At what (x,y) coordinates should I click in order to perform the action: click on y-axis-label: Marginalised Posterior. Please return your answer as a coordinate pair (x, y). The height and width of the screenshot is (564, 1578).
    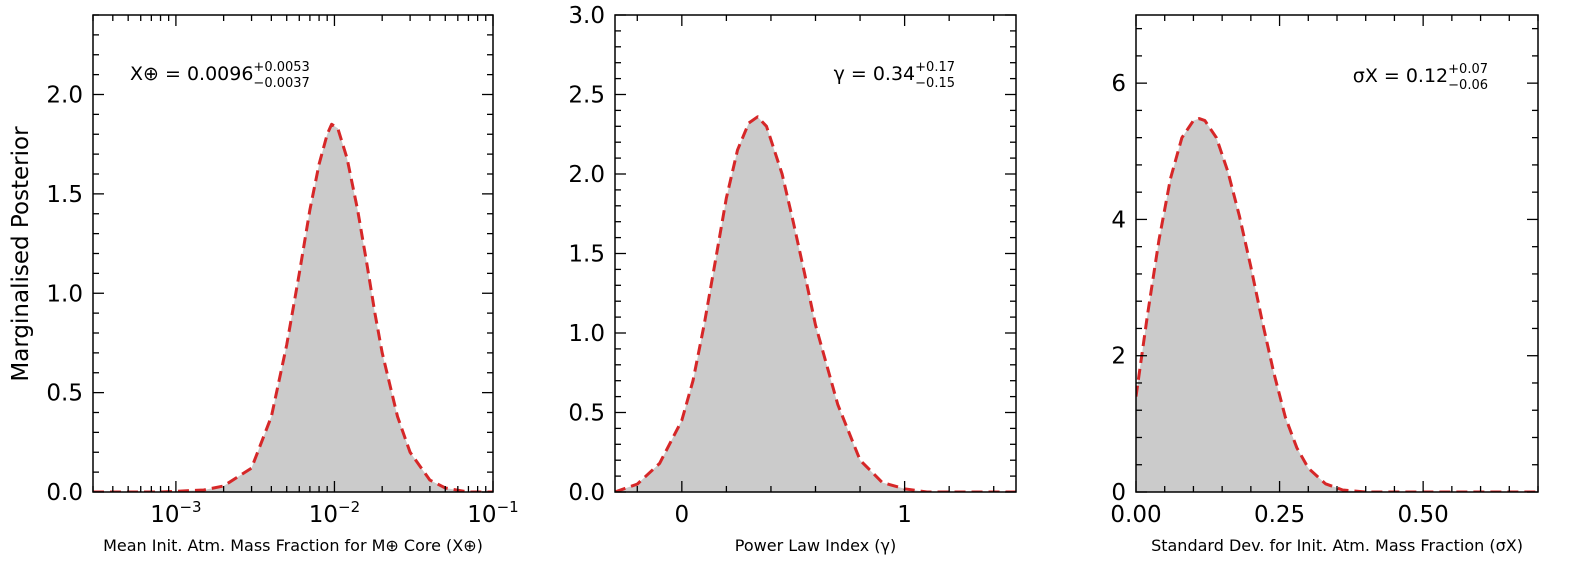
    Looking at the image, I should click on (21, 254).